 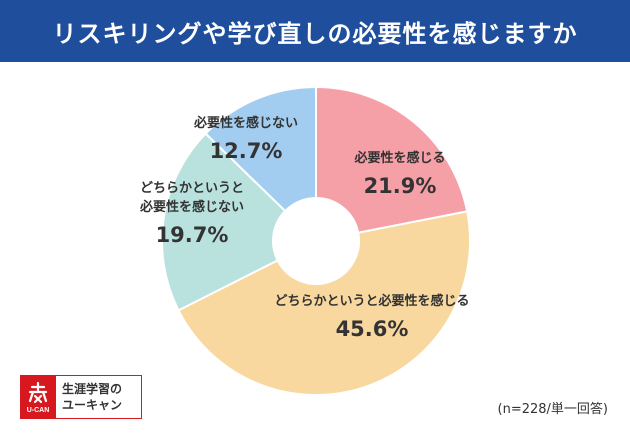 I want to click on ucan-logo-text: 生涯学習の ユーキャン, so click(x=99, y=397).